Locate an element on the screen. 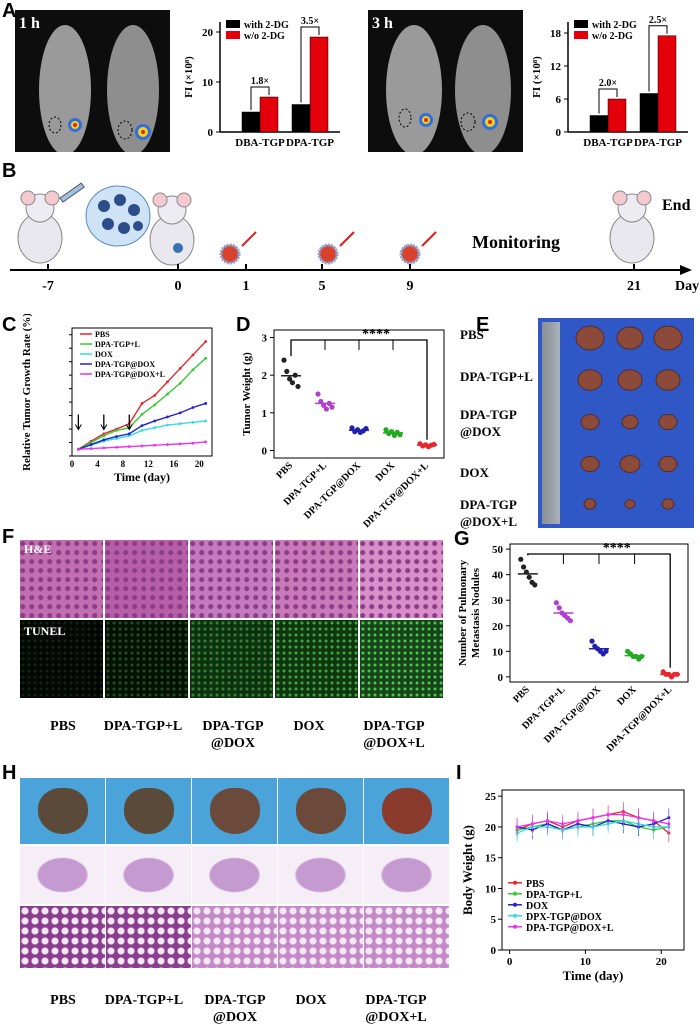 This screenshot has width=700, height=1028. x-axis-label: Time (day) is located at coordinates (142, 477).